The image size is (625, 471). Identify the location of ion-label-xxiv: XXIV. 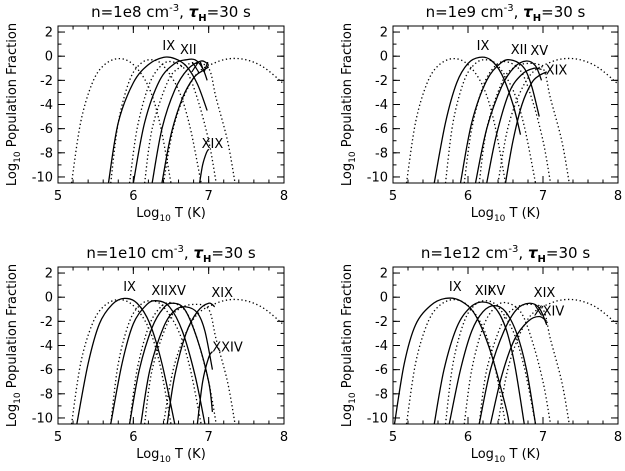
(227, 348).